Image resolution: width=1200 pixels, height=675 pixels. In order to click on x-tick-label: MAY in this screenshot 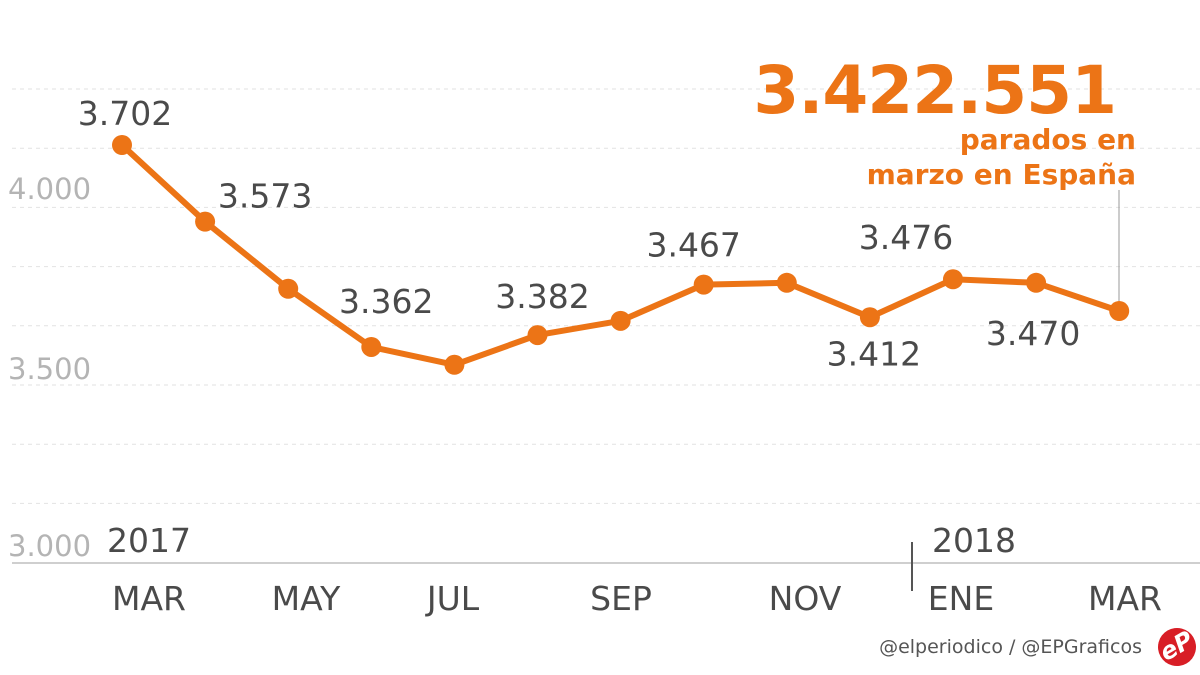, I will do `click(306, 598)`.